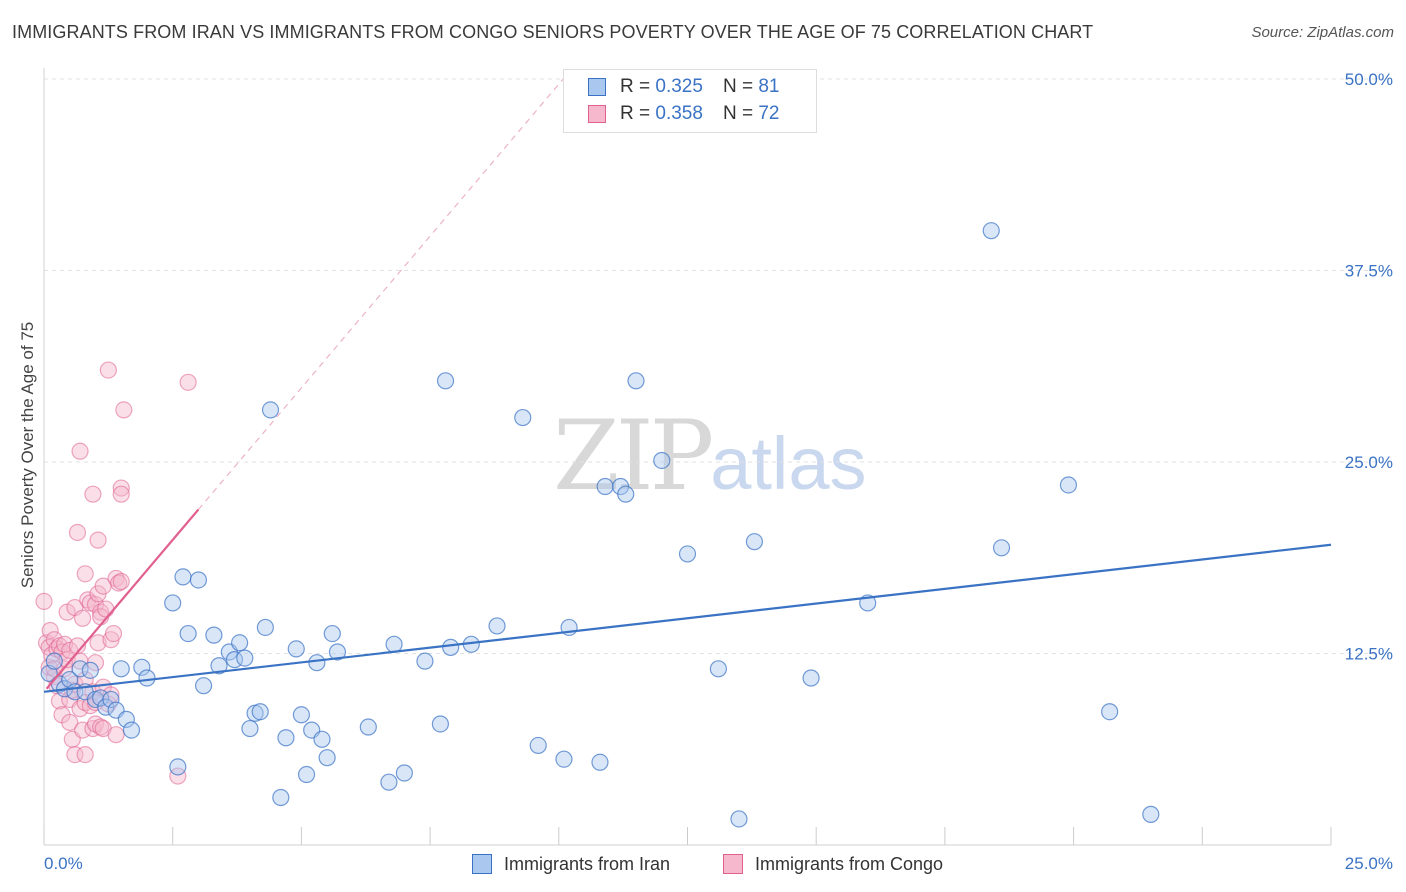 The height and width of the screenshot is (892, 1406). I want to click on correlation-legend: R = 0.325 N = 81 R = 0.358 N = 72, so click(690, 101).